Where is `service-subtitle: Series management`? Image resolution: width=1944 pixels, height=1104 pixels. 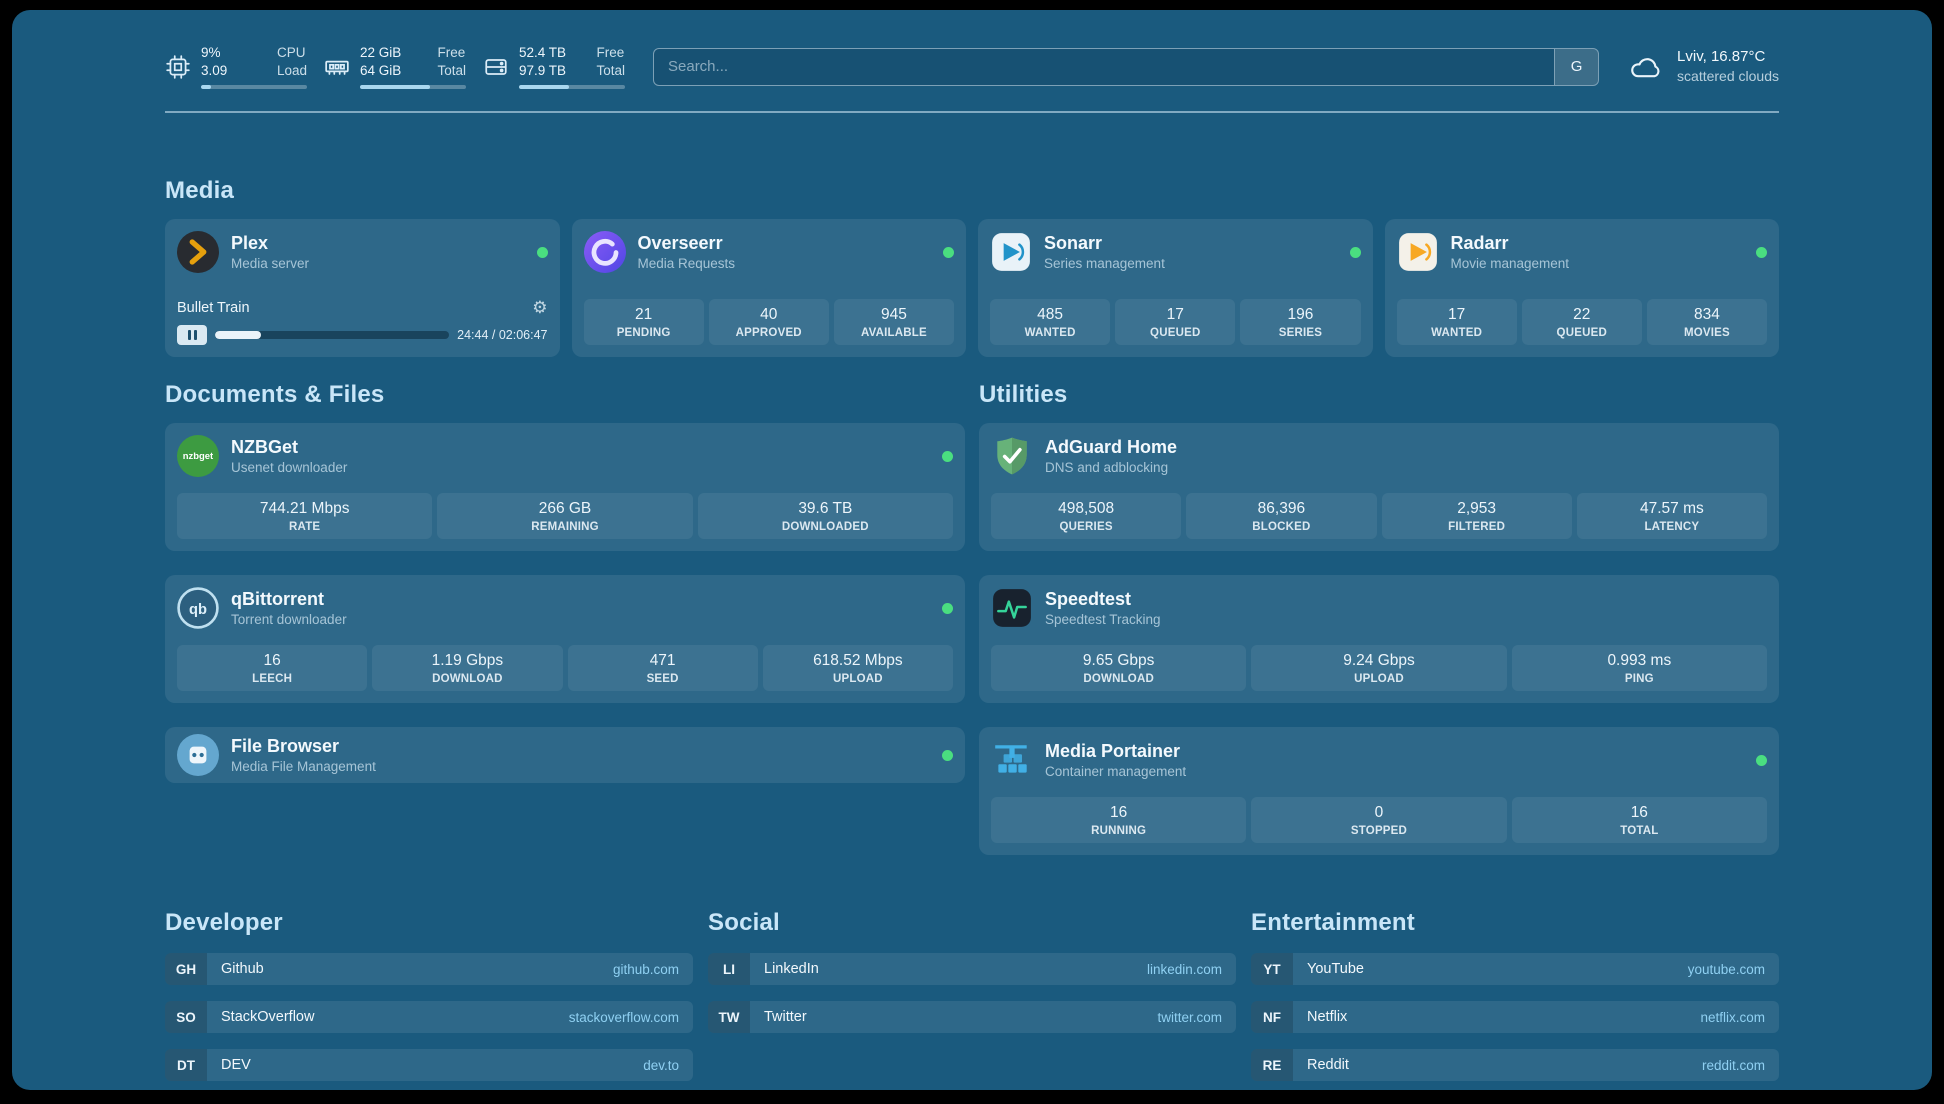 service-subtitle: Series management is located at coordinates (1104, 264).